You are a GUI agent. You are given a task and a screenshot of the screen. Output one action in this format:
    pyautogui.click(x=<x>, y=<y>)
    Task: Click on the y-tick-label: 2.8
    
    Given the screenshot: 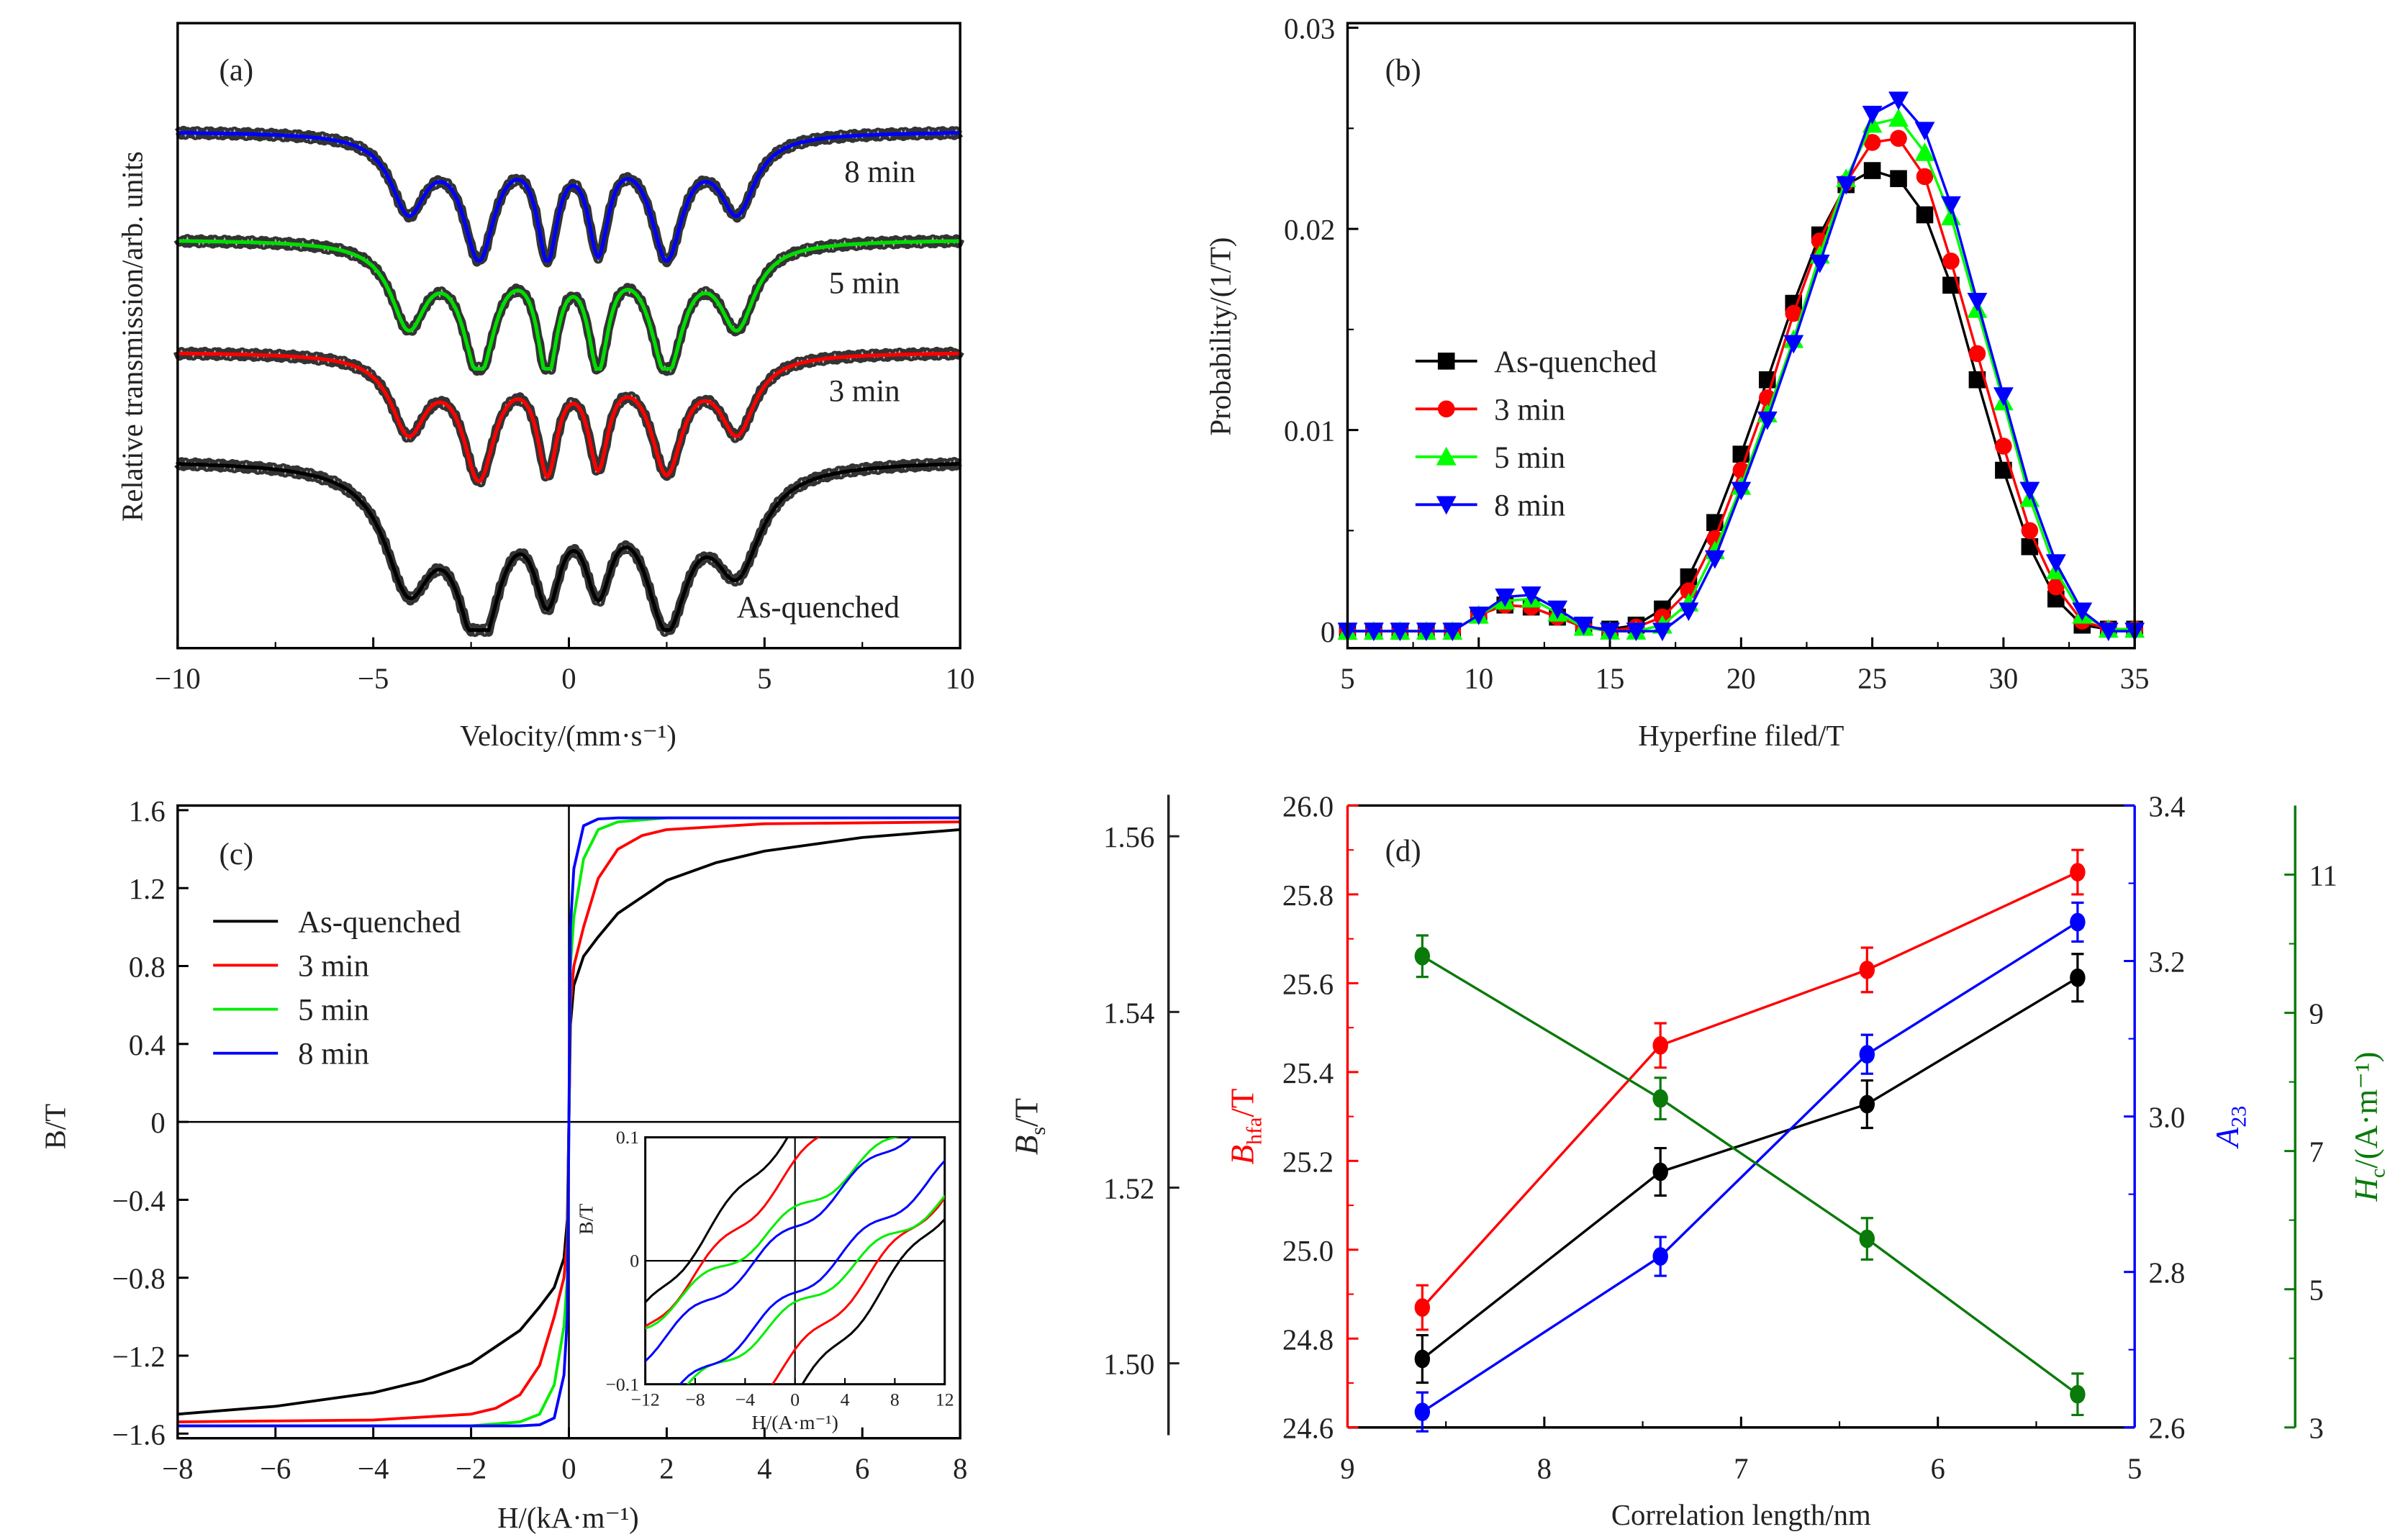 What is the action you would take?
    pyautogui.click(x=2166, y=1273)
    